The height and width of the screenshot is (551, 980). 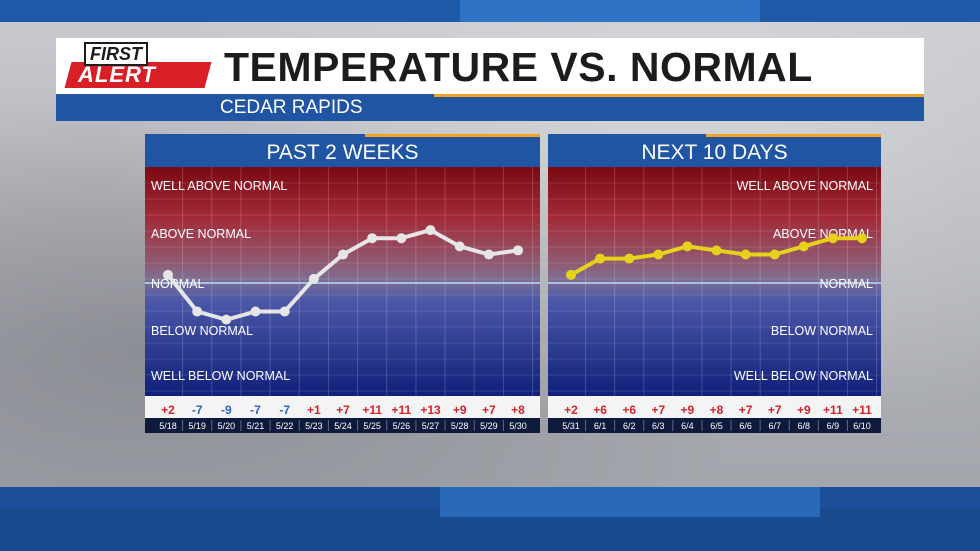 What do you see at coordinates (518, 426) in the screenshot?
I see `tick-label: 5/30` at bounding box center [518, 426].